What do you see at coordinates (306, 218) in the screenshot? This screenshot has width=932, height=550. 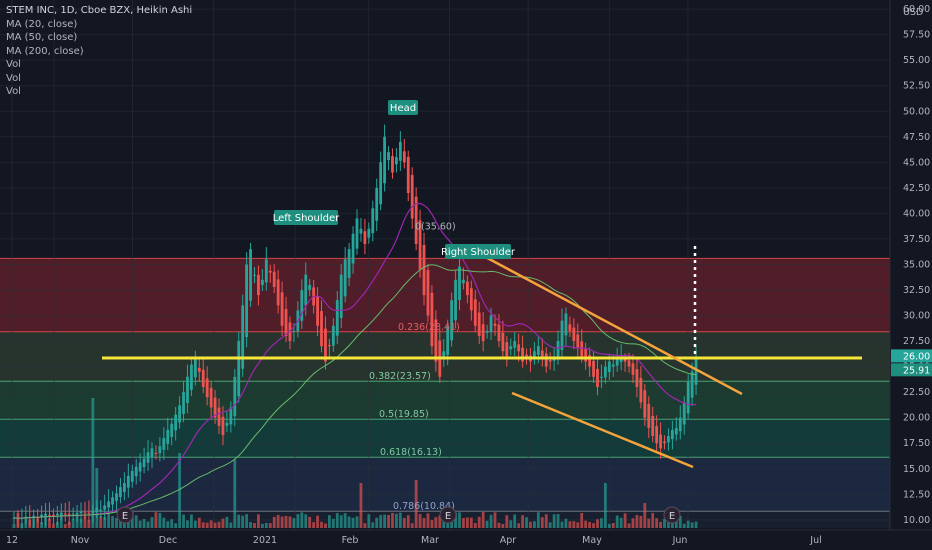 I see `annotation-label-1: Left Shoulder` at bounding box center [306, 218].